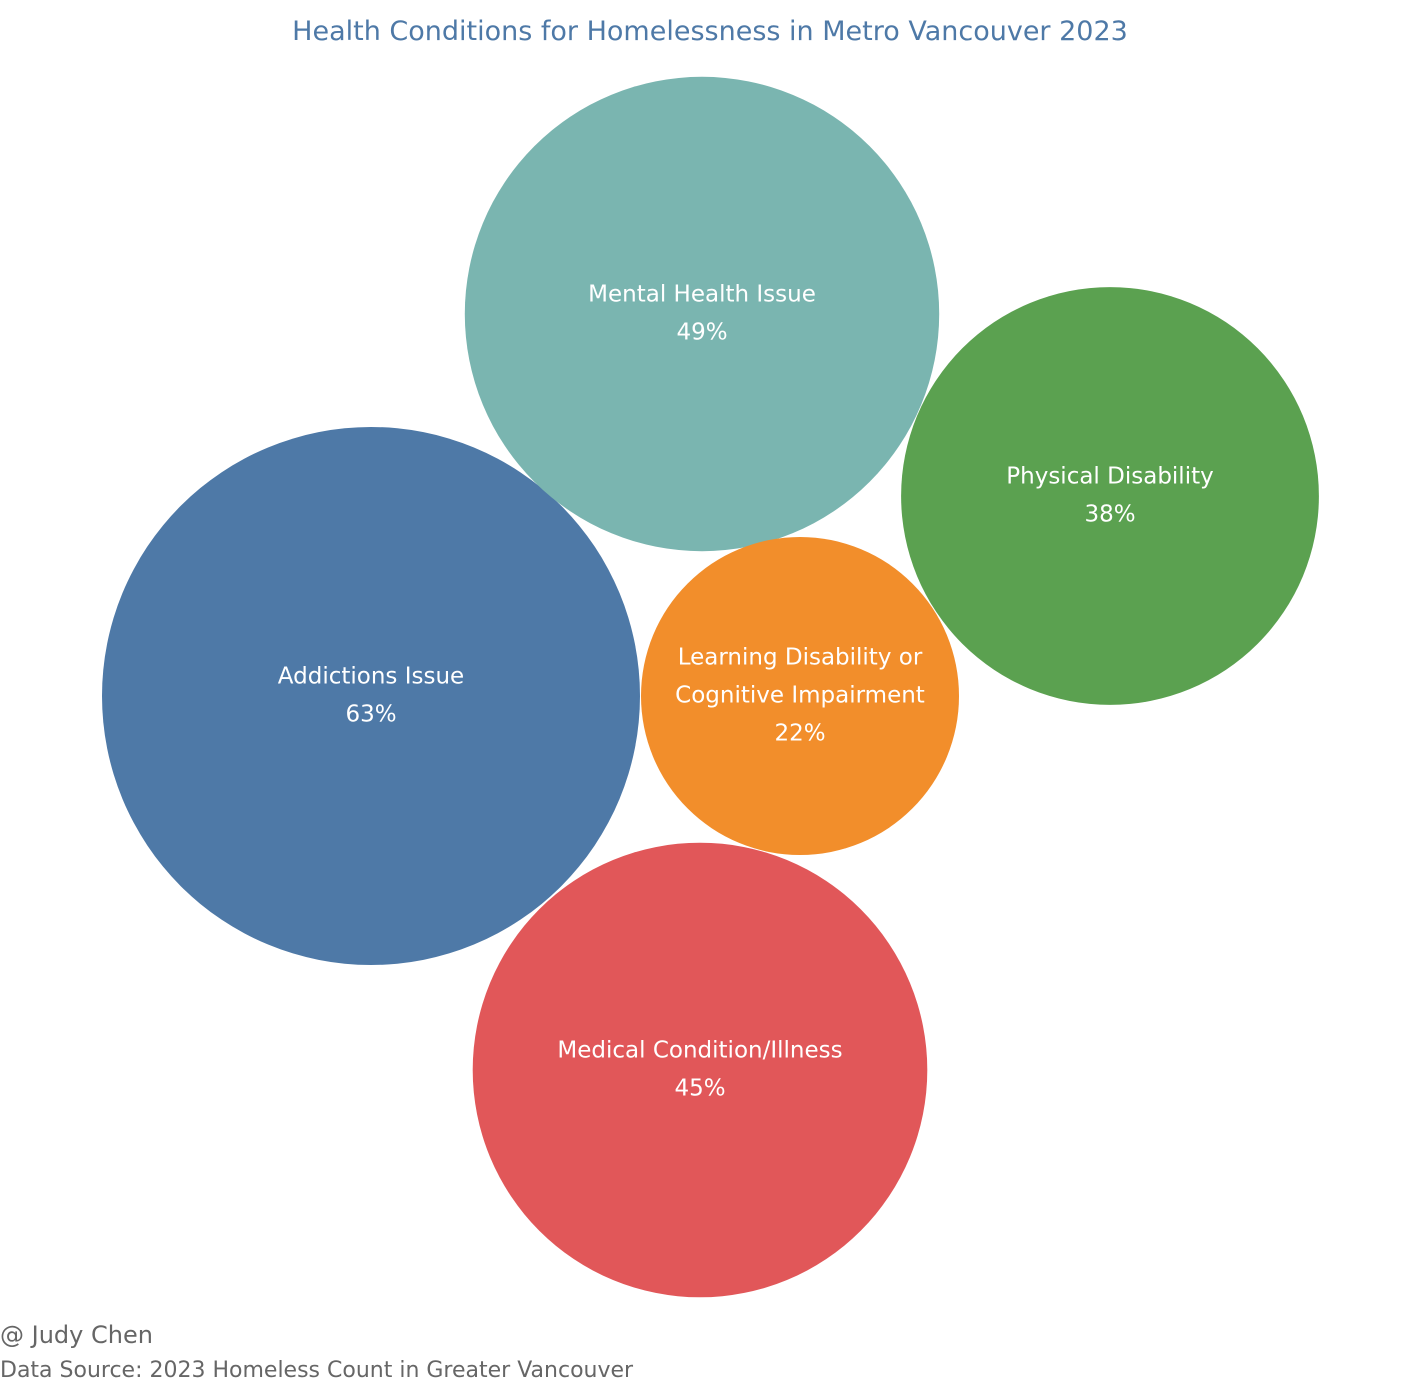 The image size is (1420, 1388). Describe the element at coordinates (701, 333) in the screenshot. I see `bubble-value-mental-health-issue: 49%` at that location.